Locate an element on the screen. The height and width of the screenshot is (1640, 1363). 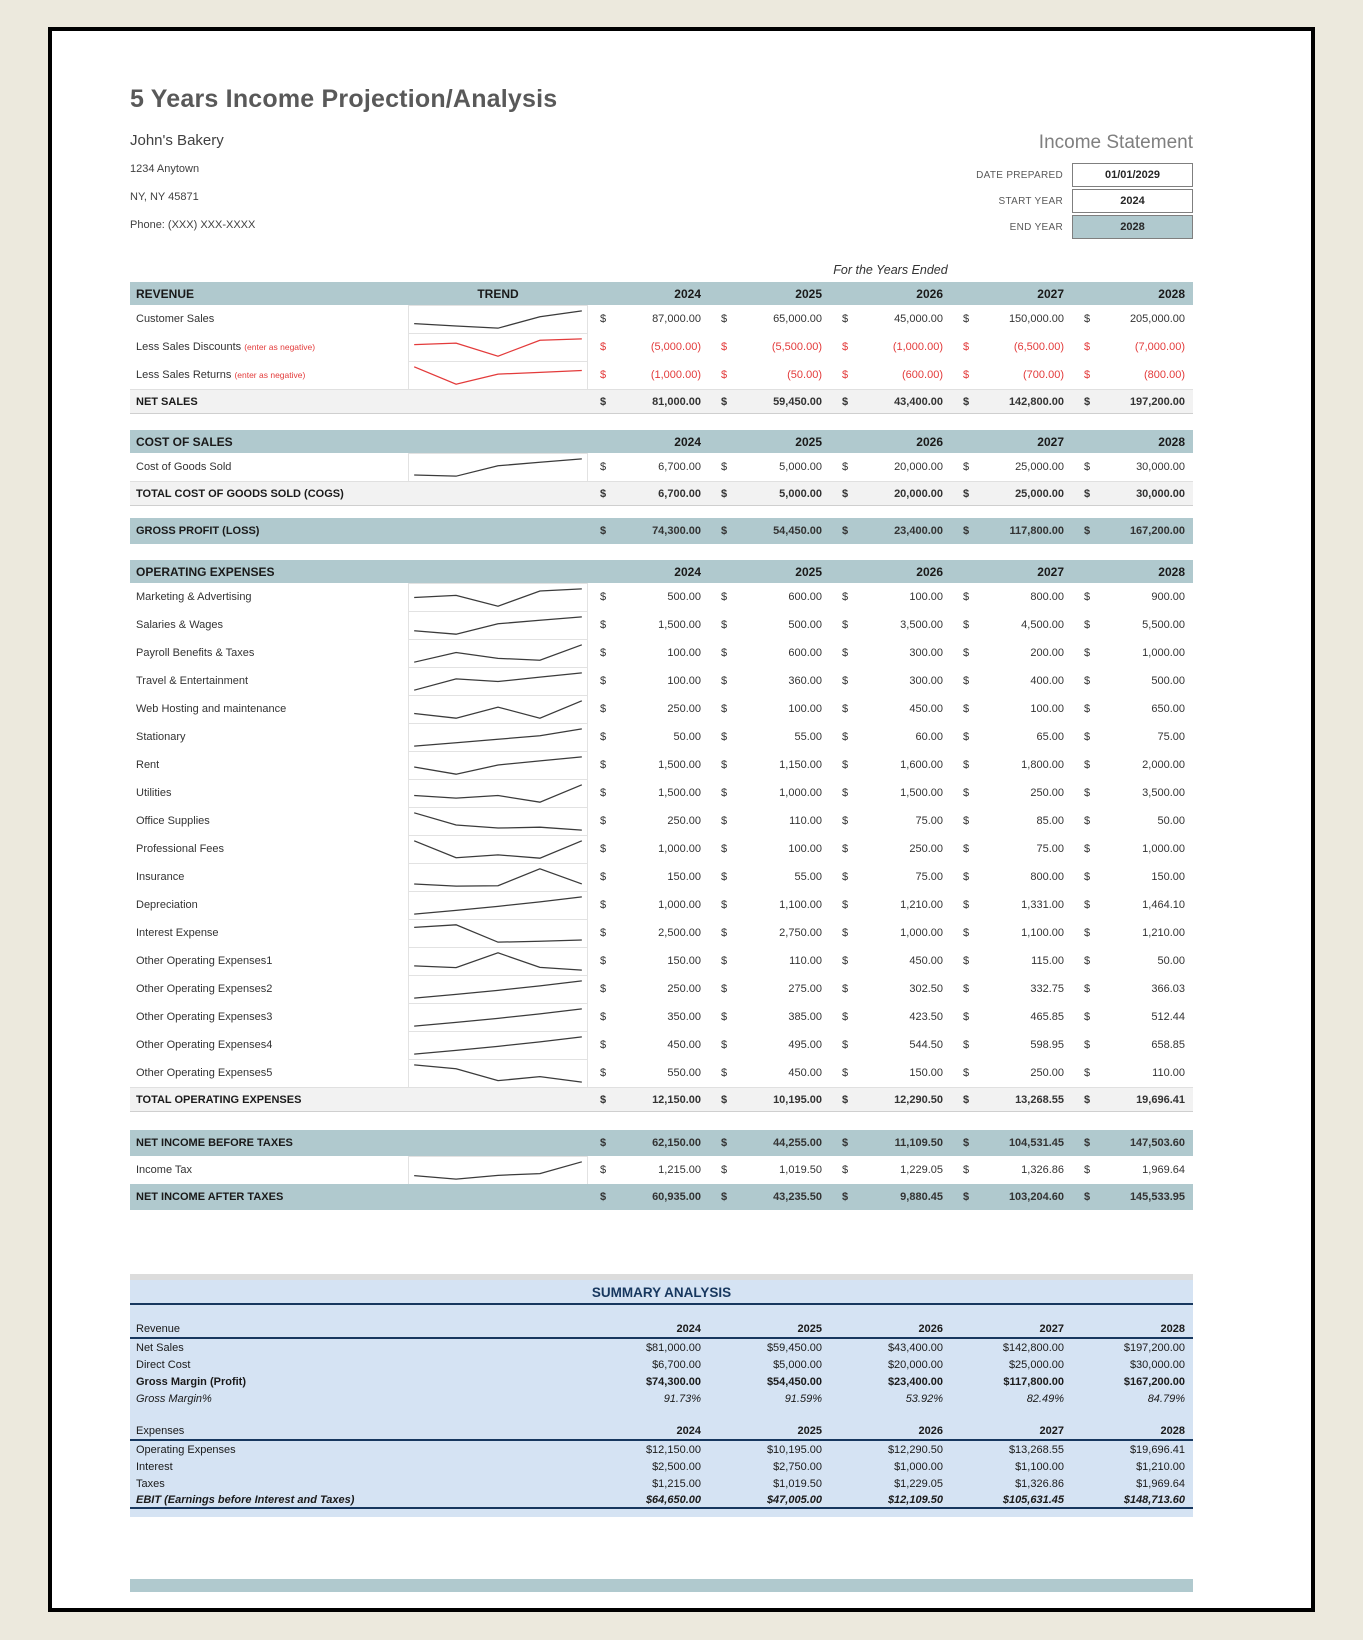
value-cell-2024: $12,150.00 is located at coordinates (648, 1100).